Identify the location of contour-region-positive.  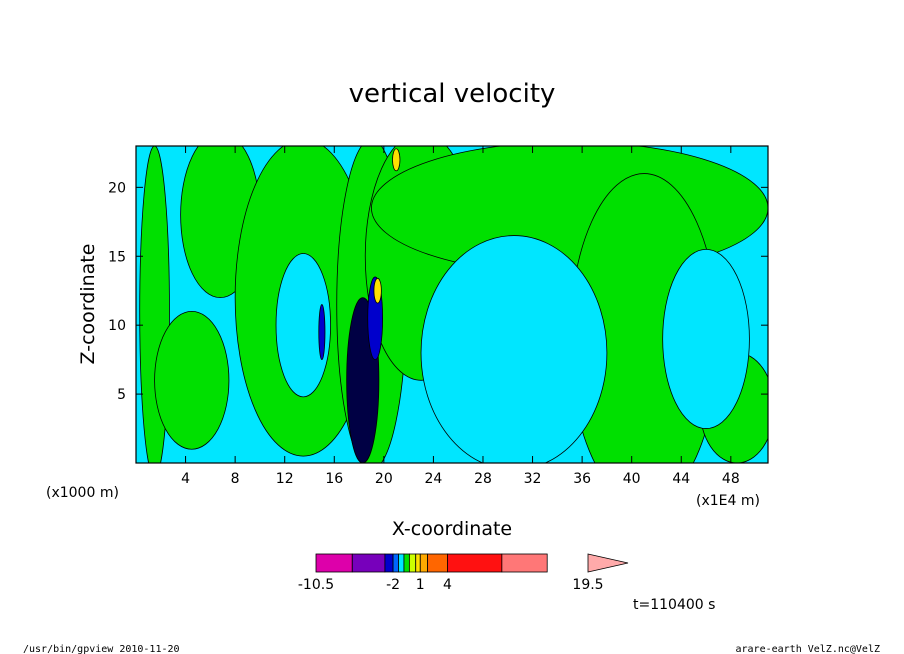
(192, 380).